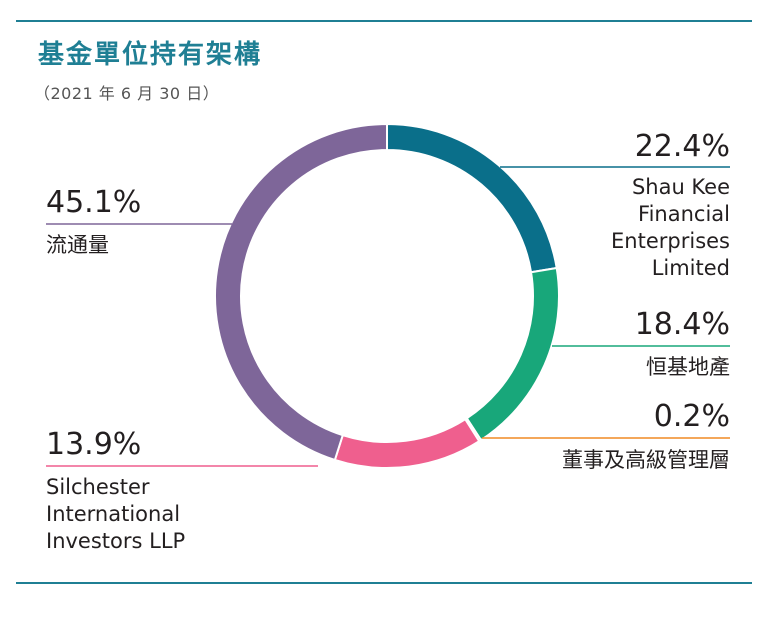  What do you see at coordinates (682, 324) in the screenshot?
I see `value-label-henderson: 18.4%` at bounding box center [682, 324].